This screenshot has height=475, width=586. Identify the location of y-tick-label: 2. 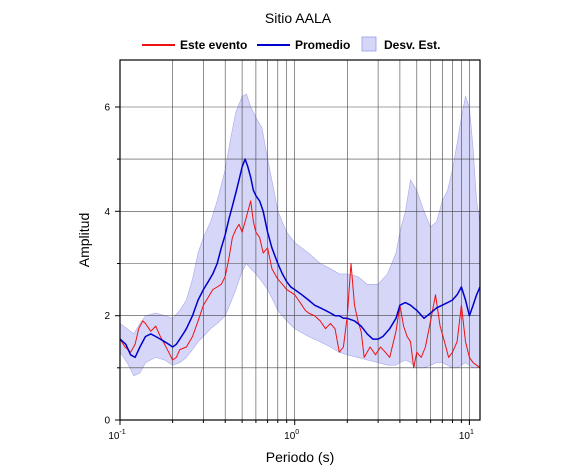
(107, 316).